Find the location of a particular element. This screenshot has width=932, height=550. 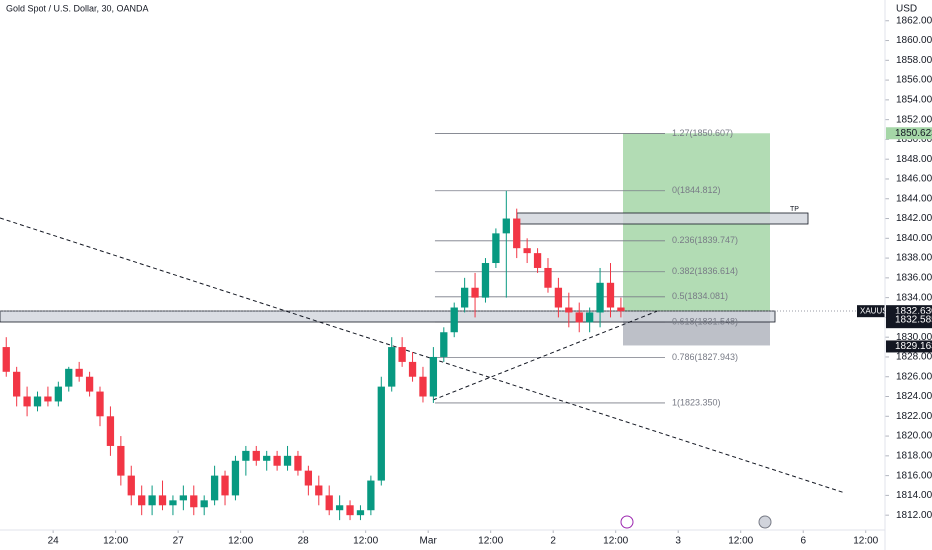

fib-label: 0(1844.812) is located at coordinates (696, 190).